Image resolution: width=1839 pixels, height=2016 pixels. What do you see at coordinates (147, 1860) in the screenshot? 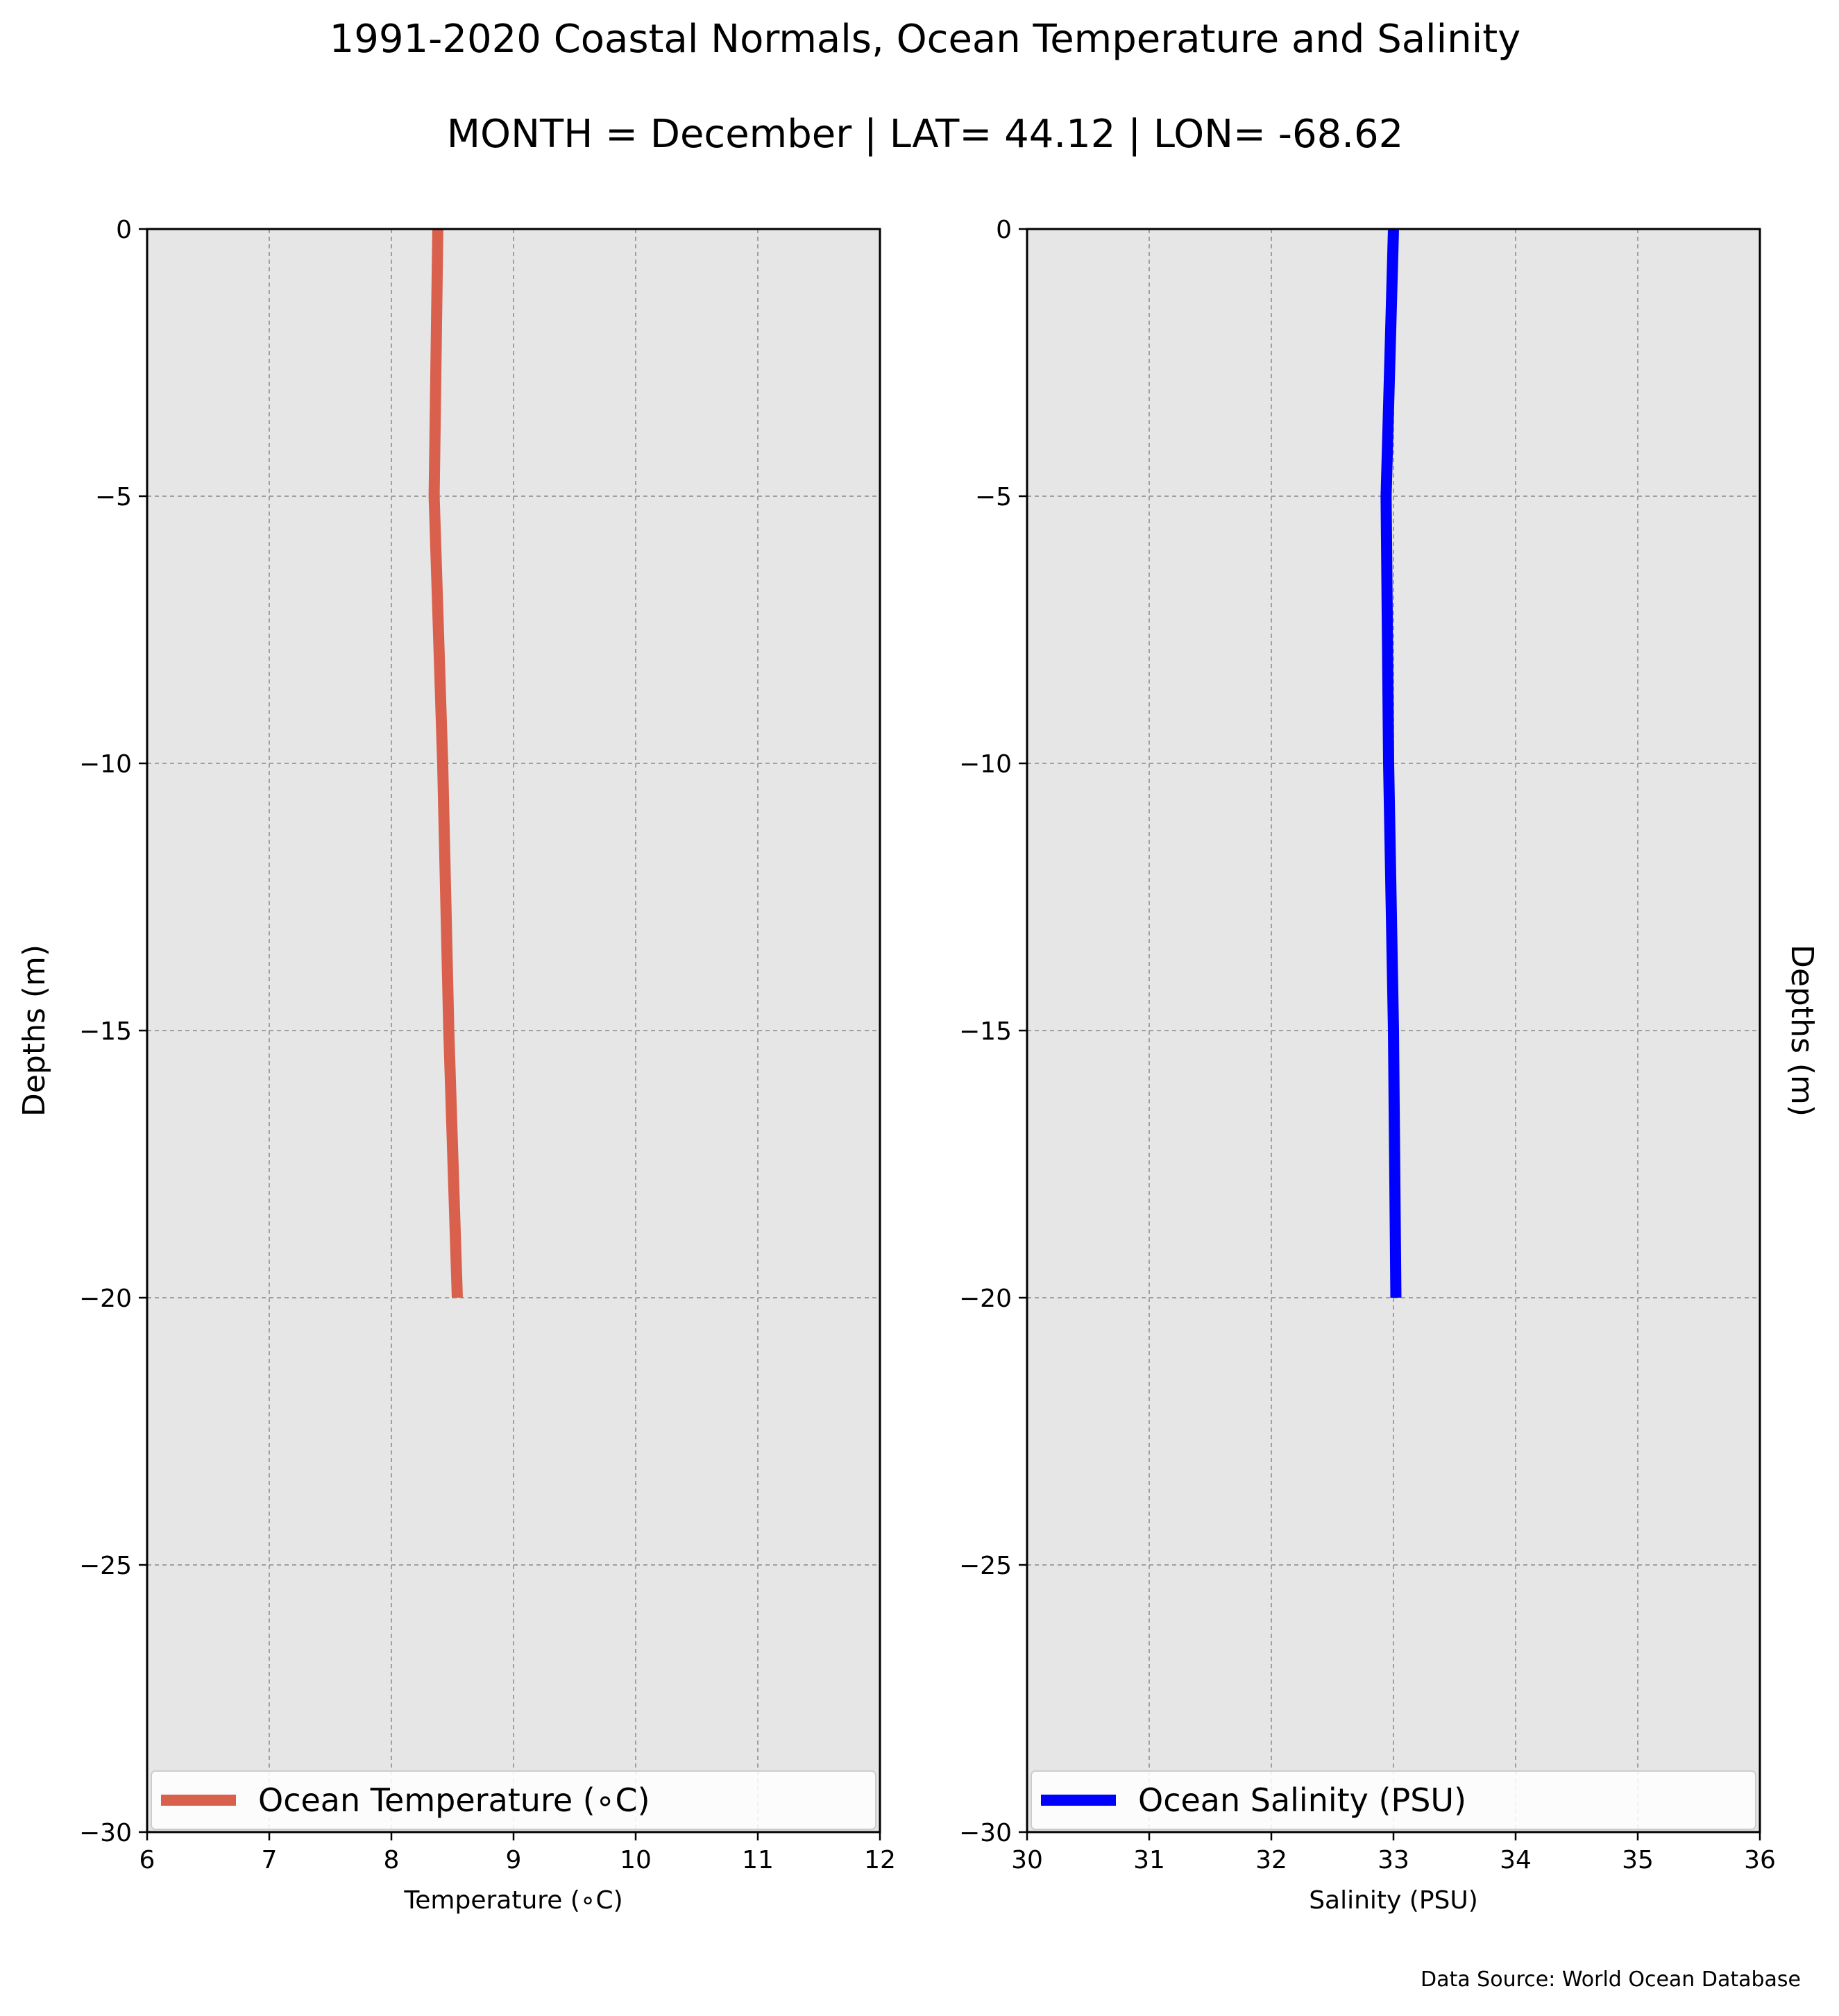
I see `x-tick-label: 6` at bounding box center [147, 1860].